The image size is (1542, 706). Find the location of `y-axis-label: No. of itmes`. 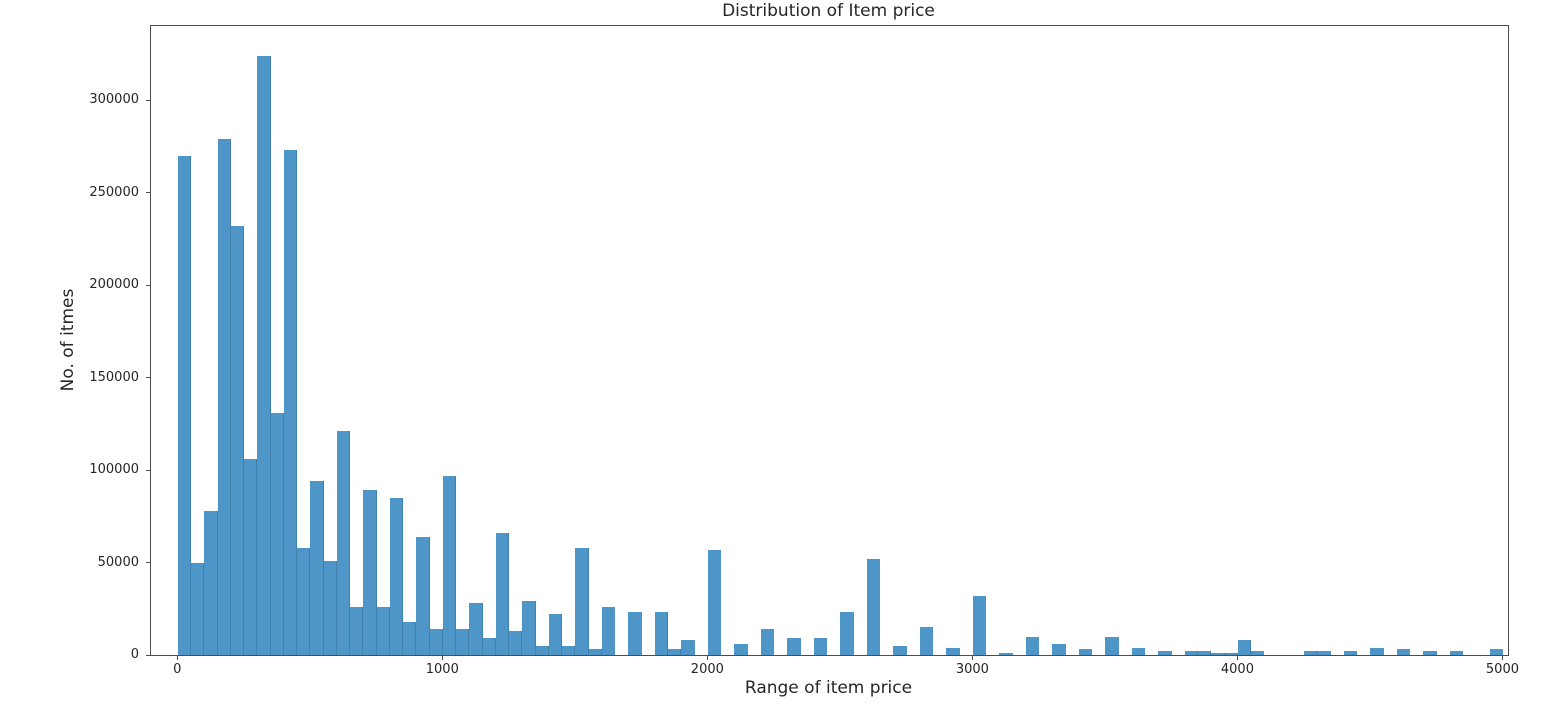

y-axis-label: No. of itmes is located at coordinates (68, 340).